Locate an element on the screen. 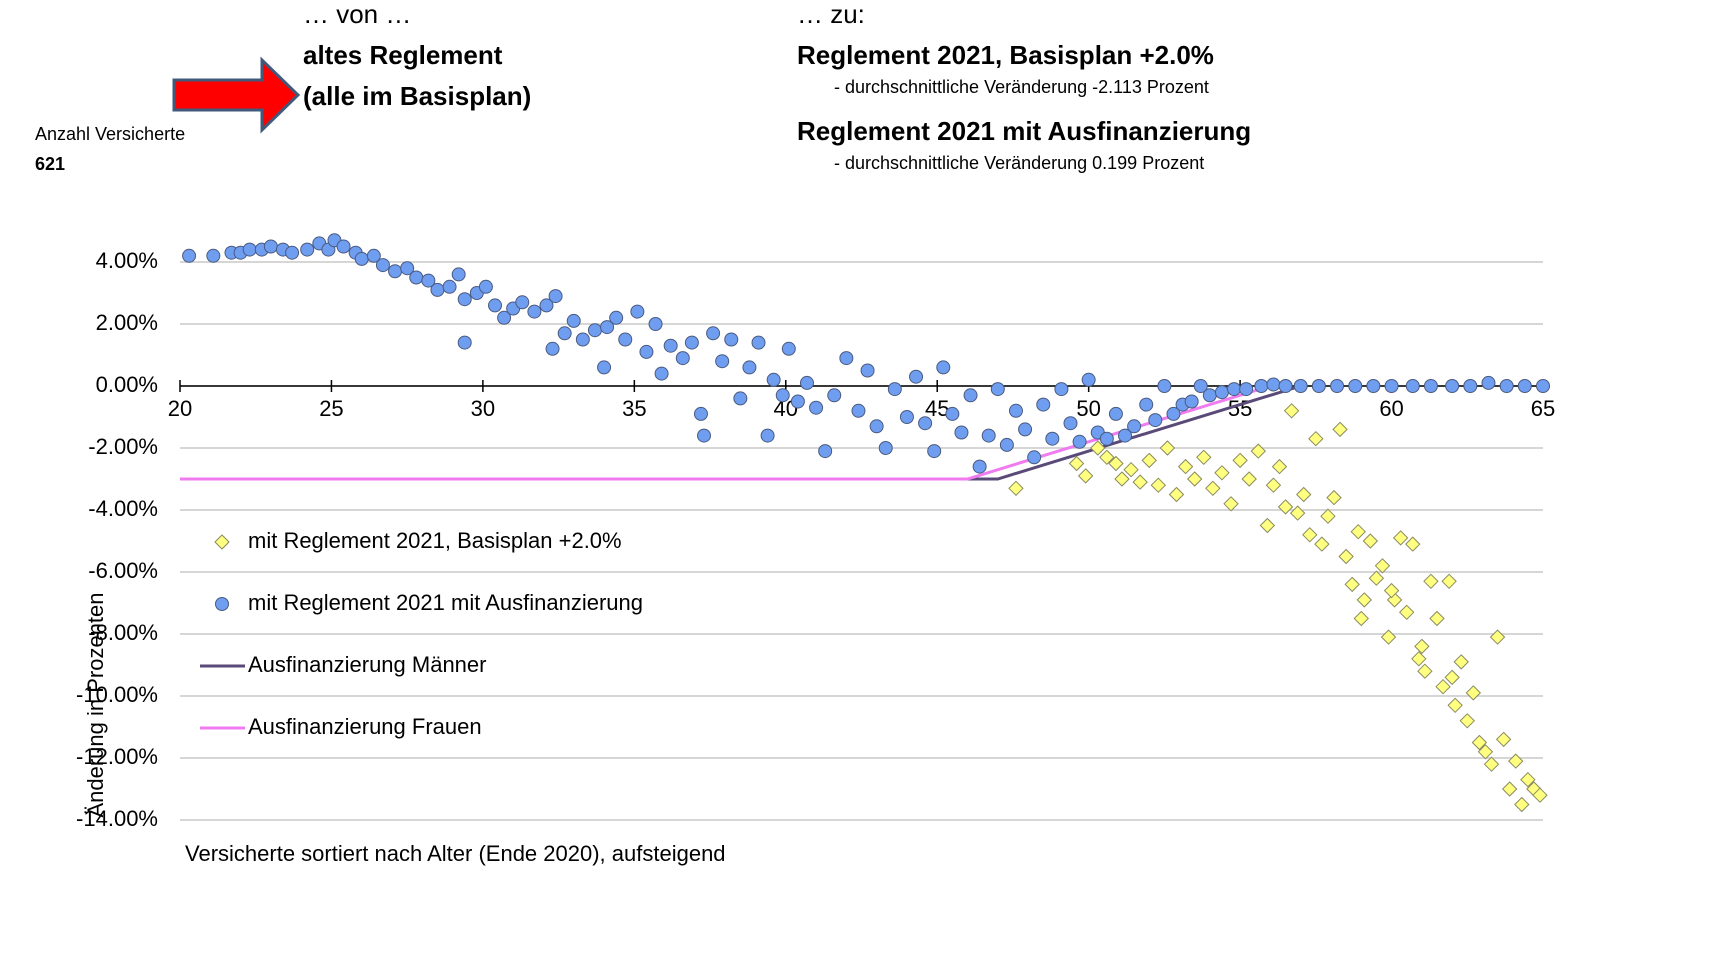 This screenshot has width=1733, height=958. count: 621 is located at coordinates (50, 164).